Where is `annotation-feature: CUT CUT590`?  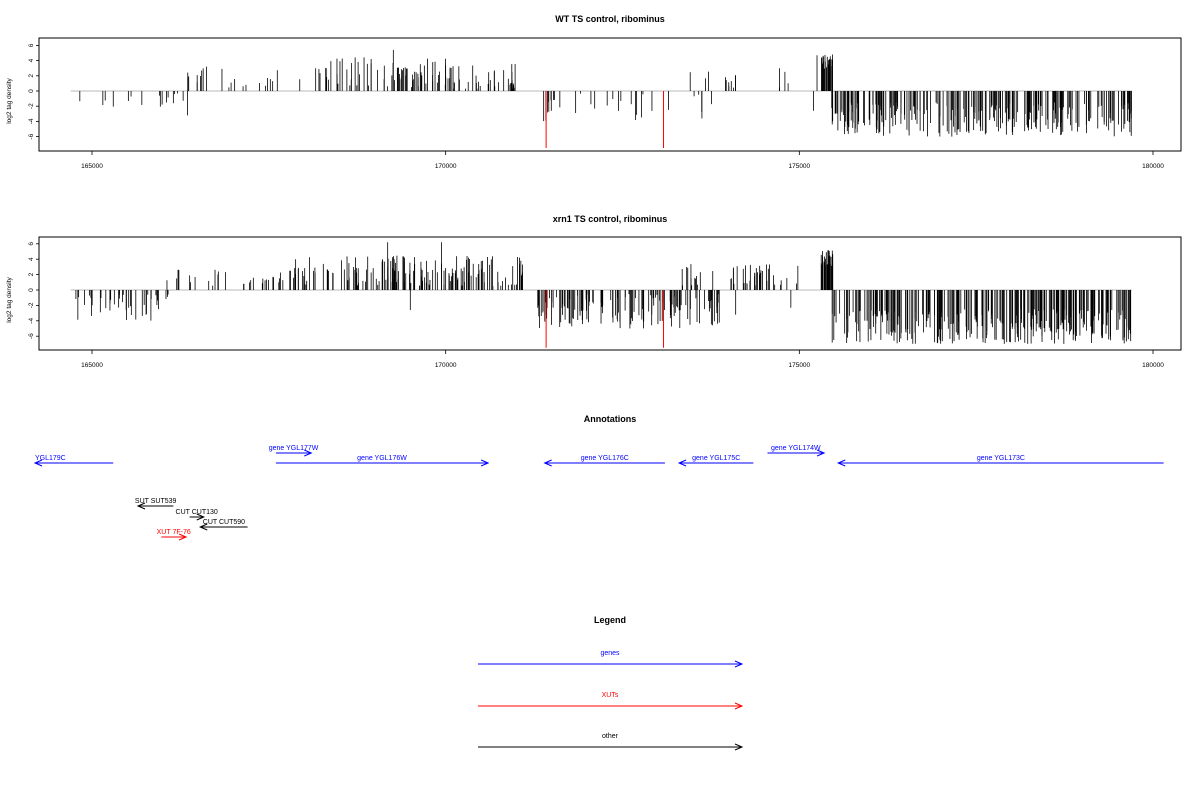 annotation-feature: CUT CUT590 is located at coordinates (223, 525).